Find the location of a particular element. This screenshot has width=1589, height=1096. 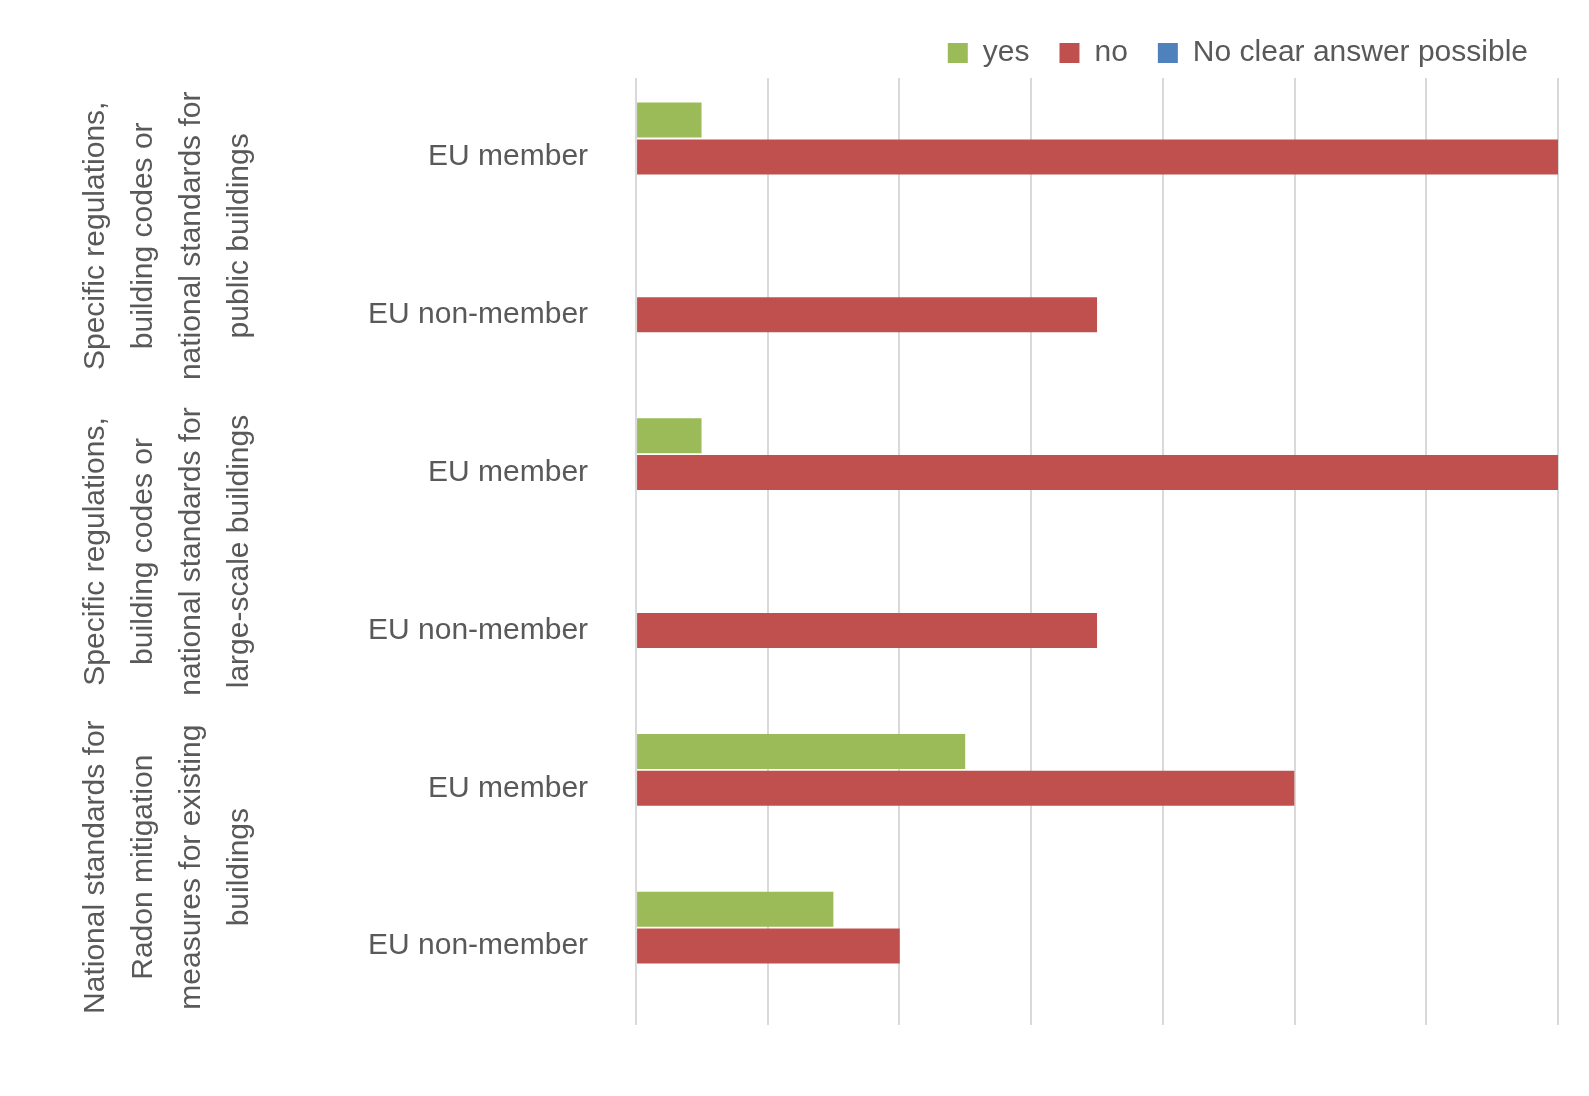

text: Specific regulations, building codes or national standards for large-scale buildings is located at coordinates (166, 551).